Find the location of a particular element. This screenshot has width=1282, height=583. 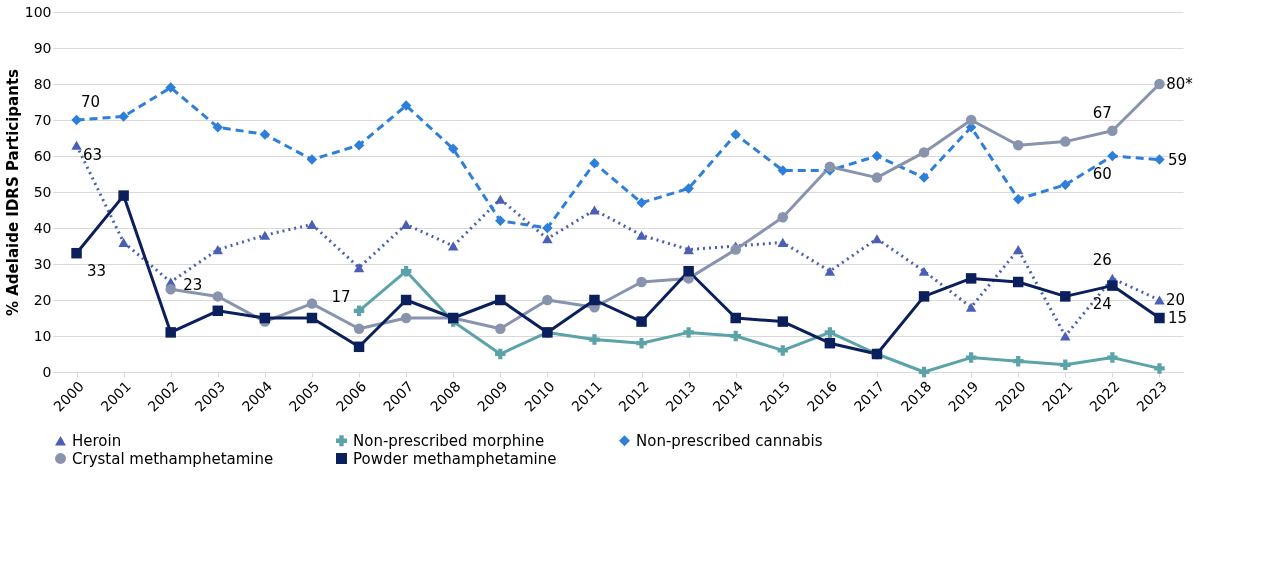

y-tick-label: 80 is located at coordinates (42, 83).